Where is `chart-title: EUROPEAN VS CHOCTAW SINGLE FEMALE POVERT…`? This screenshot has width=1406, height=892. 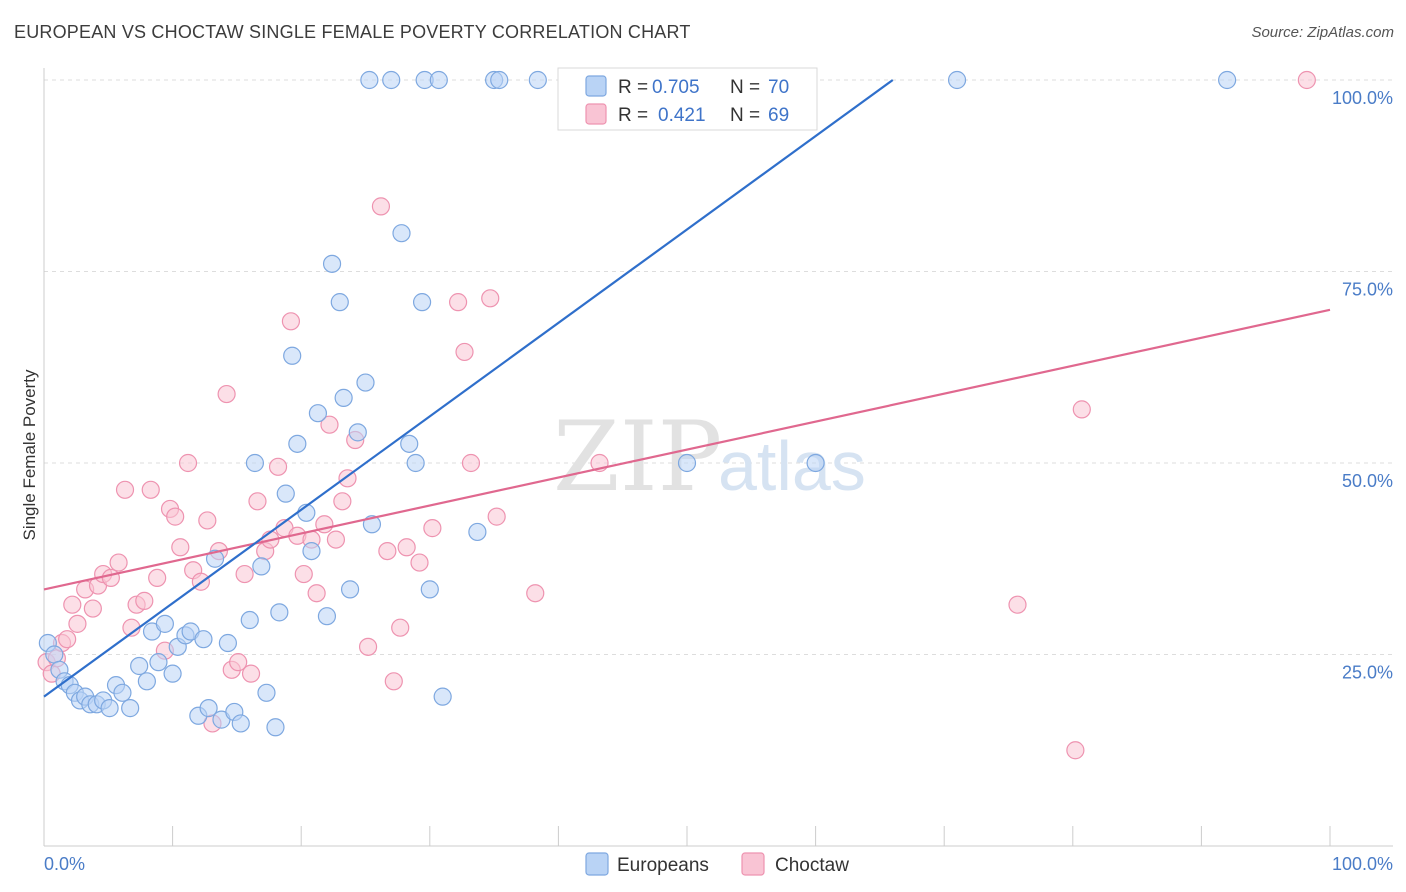 chart-title: EUROPEAN VS CHOCTAW SINGLE FEMALE POVERT… is located at coordinates (352, 32).